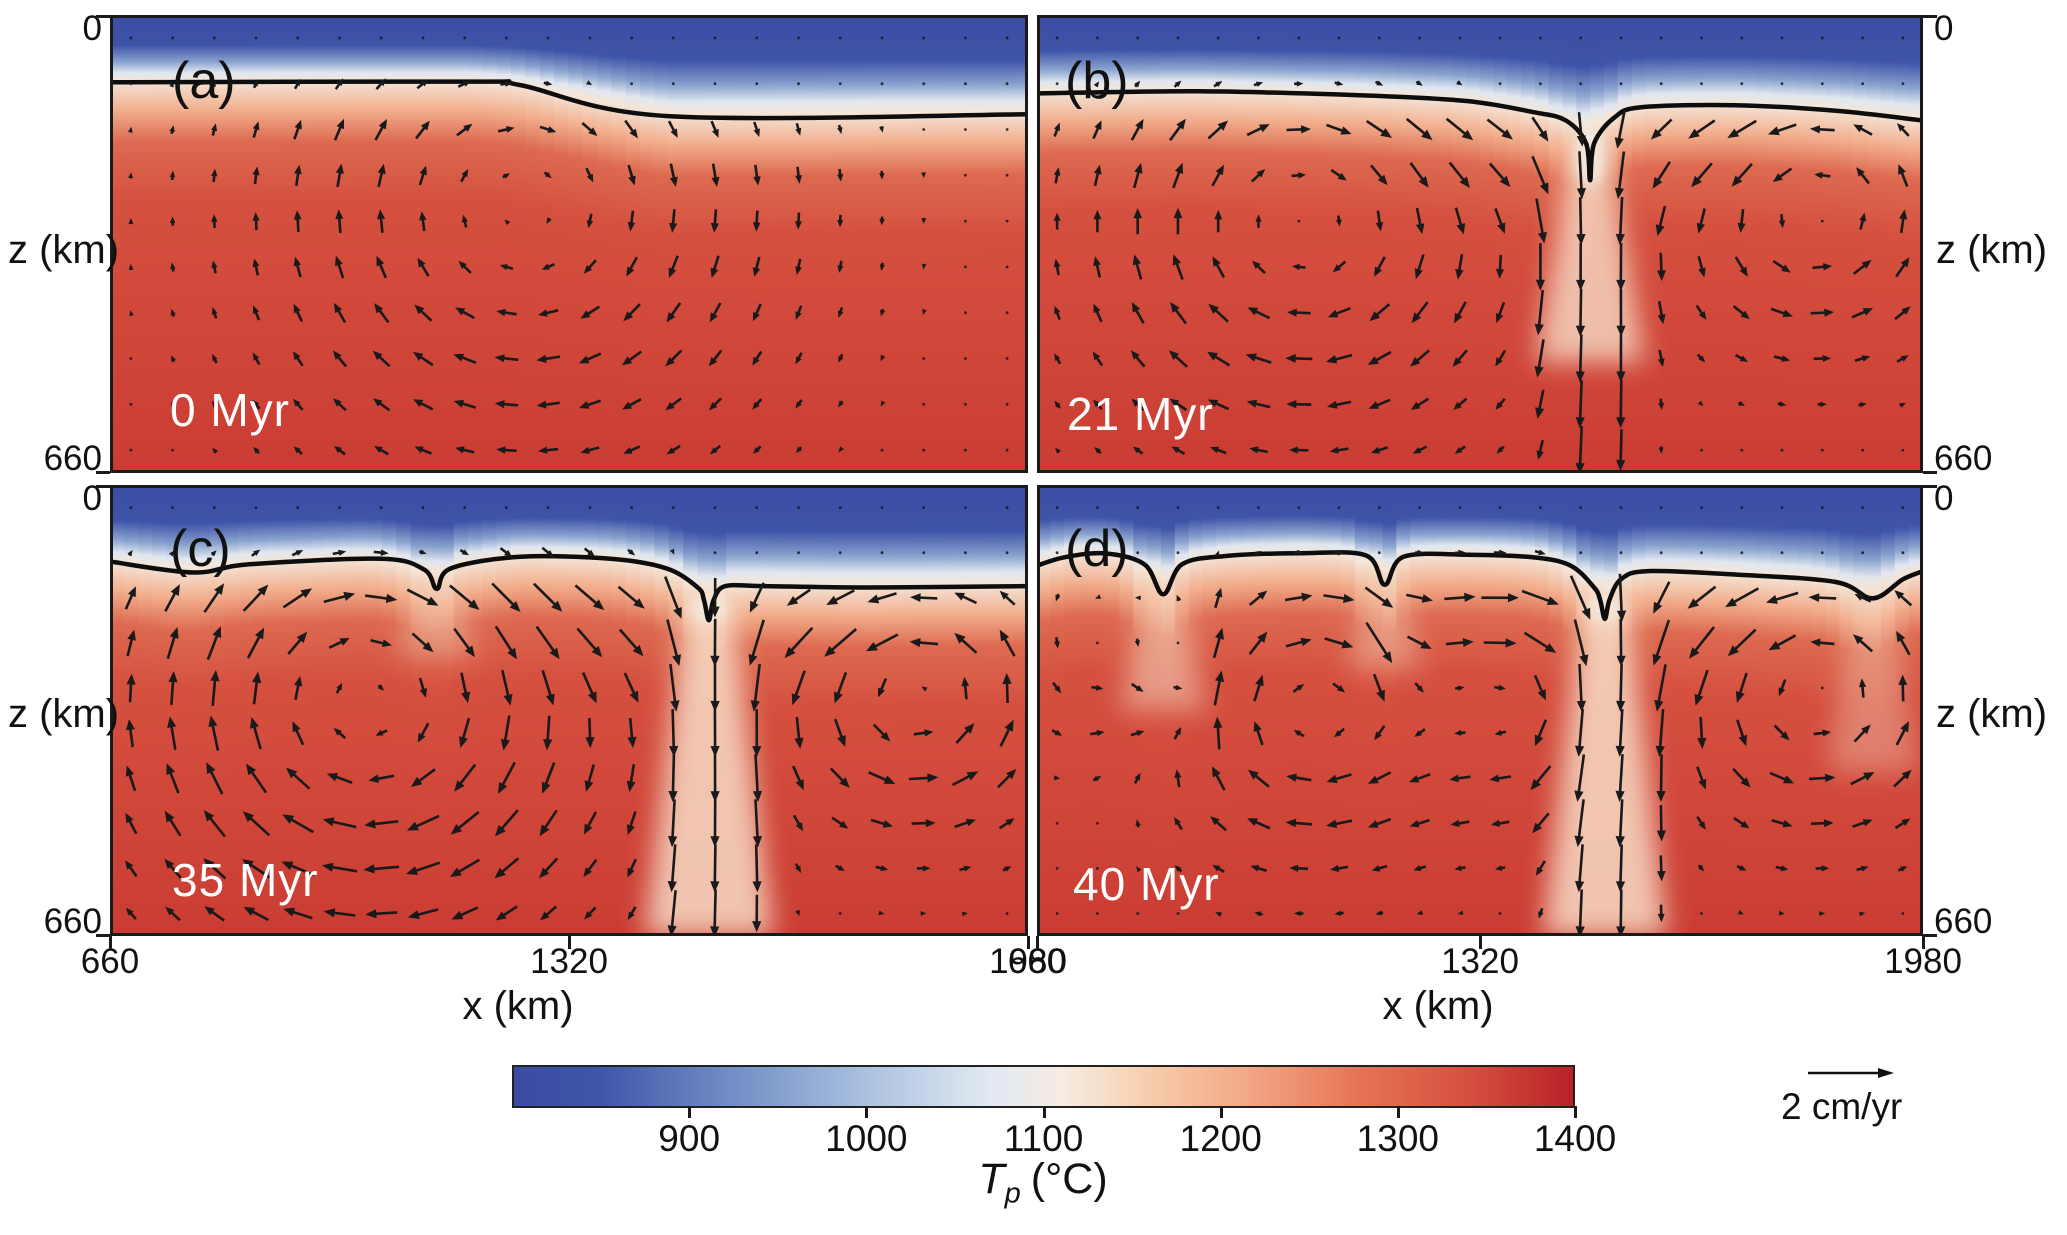  Describe the element at coordinates (204, 81) in the screenshot. I see `panel-a-letter: (a)` at that location.